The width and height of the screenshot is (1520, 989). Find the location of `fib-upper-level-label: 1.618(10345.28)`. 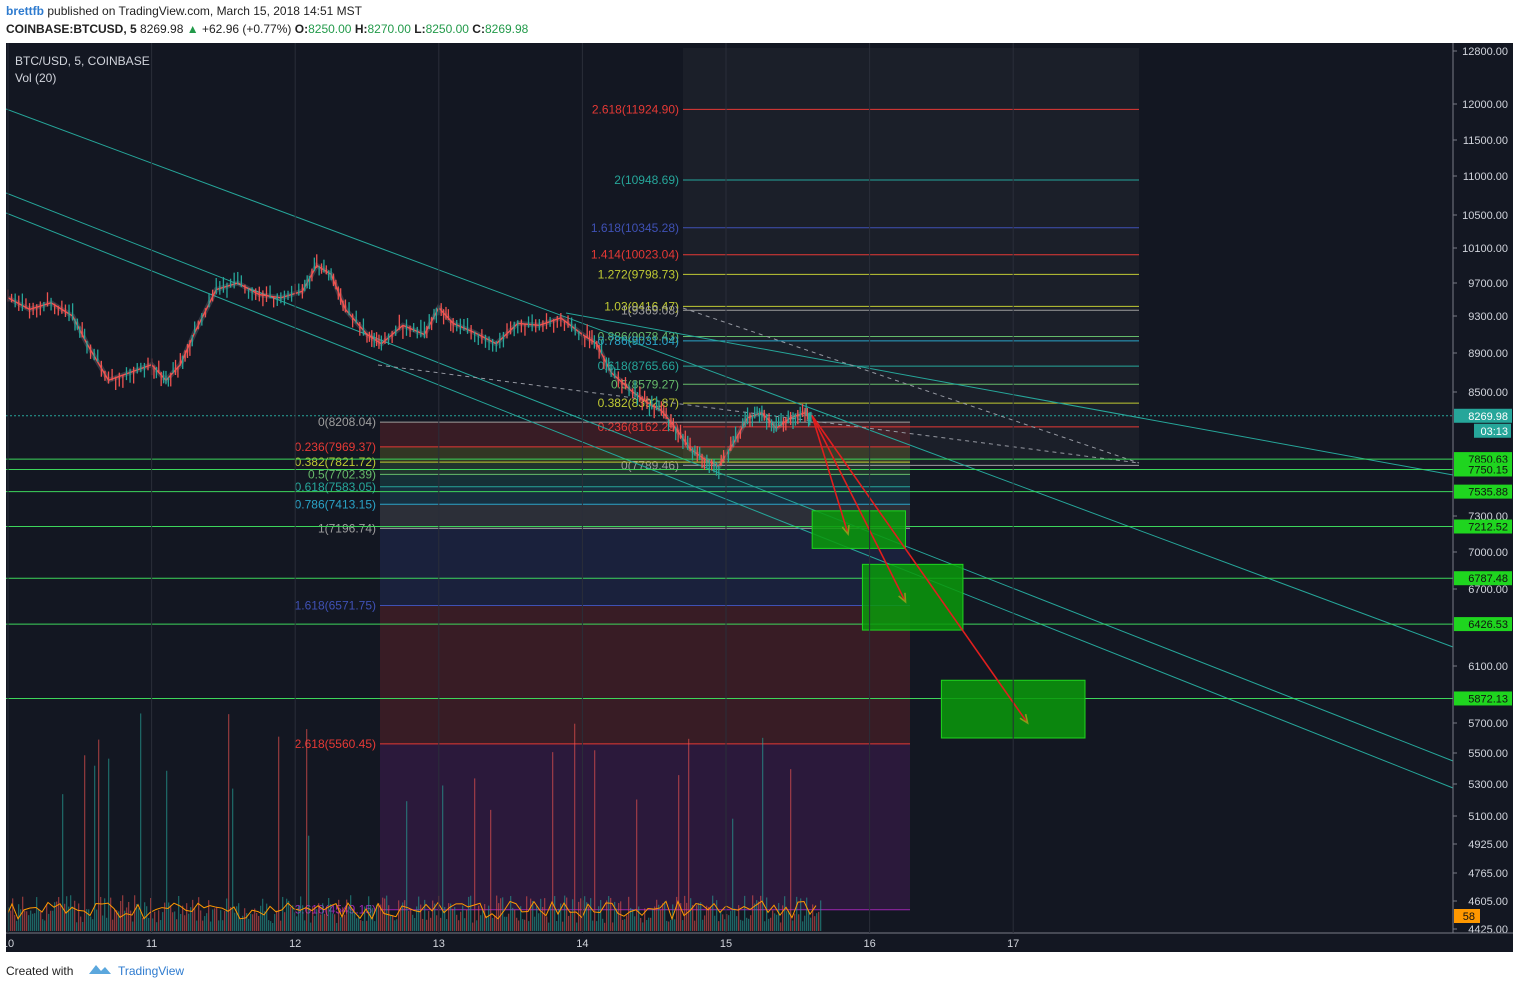

fib-upper-level-label: 1.618(10345.28) is located at coordinates (635, 228).